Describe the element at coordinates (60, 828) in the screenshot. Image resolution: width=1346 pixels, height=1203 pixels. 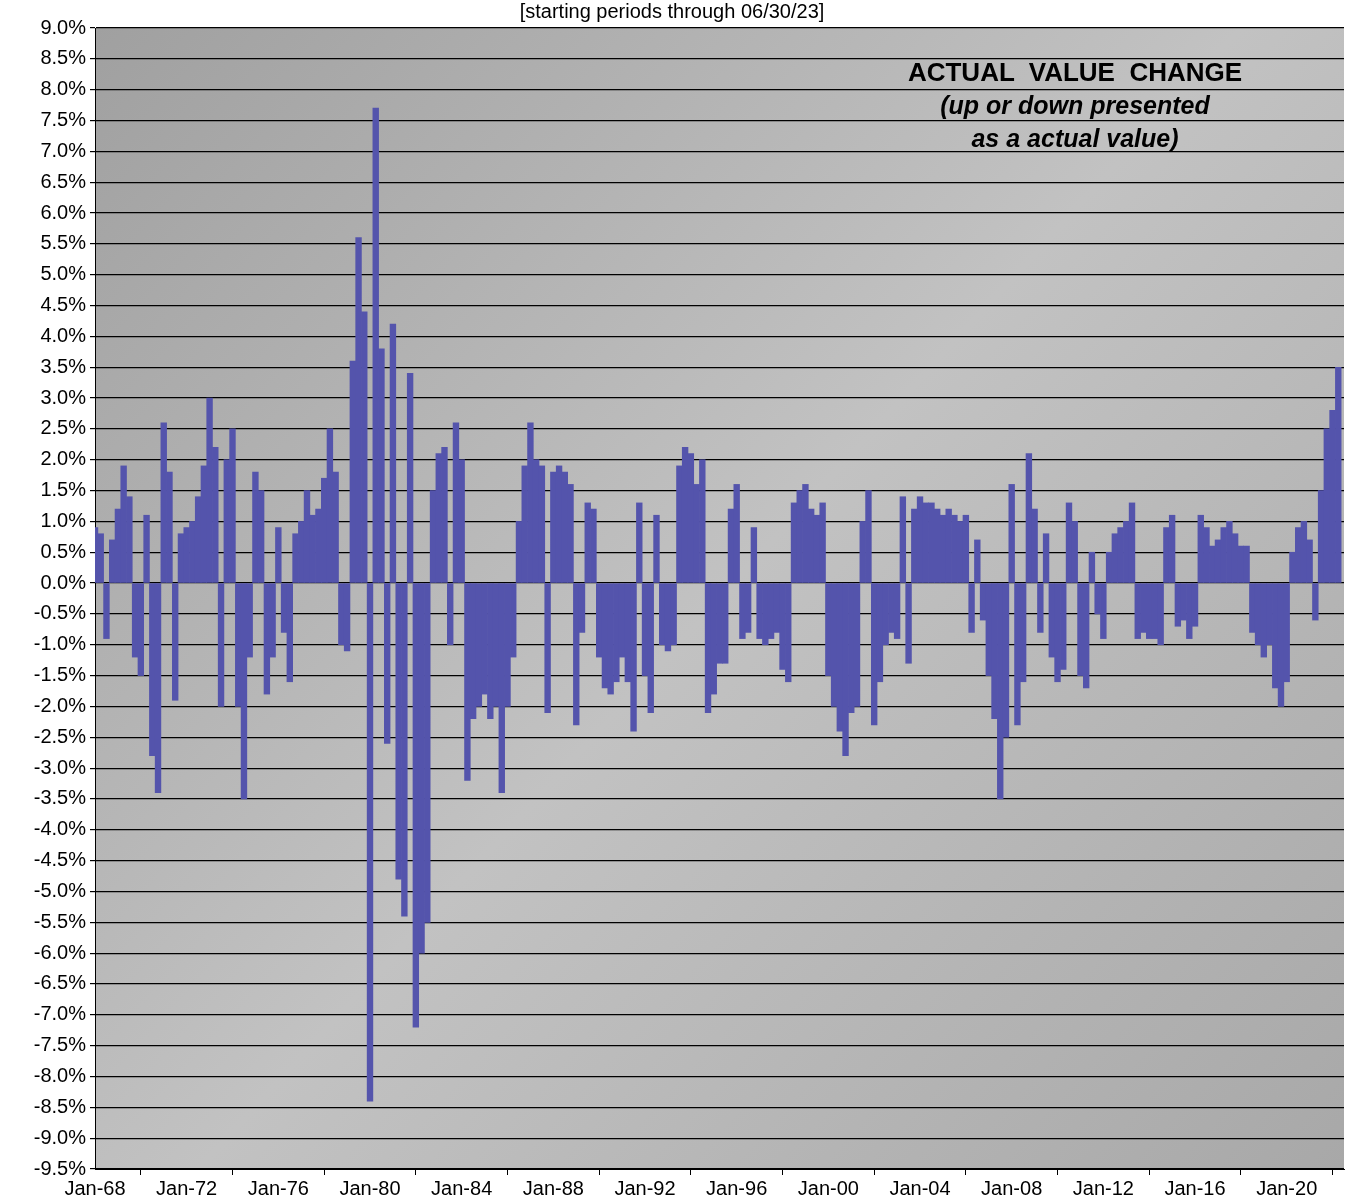
I see `y-tick-label: -4.0%` at that location.